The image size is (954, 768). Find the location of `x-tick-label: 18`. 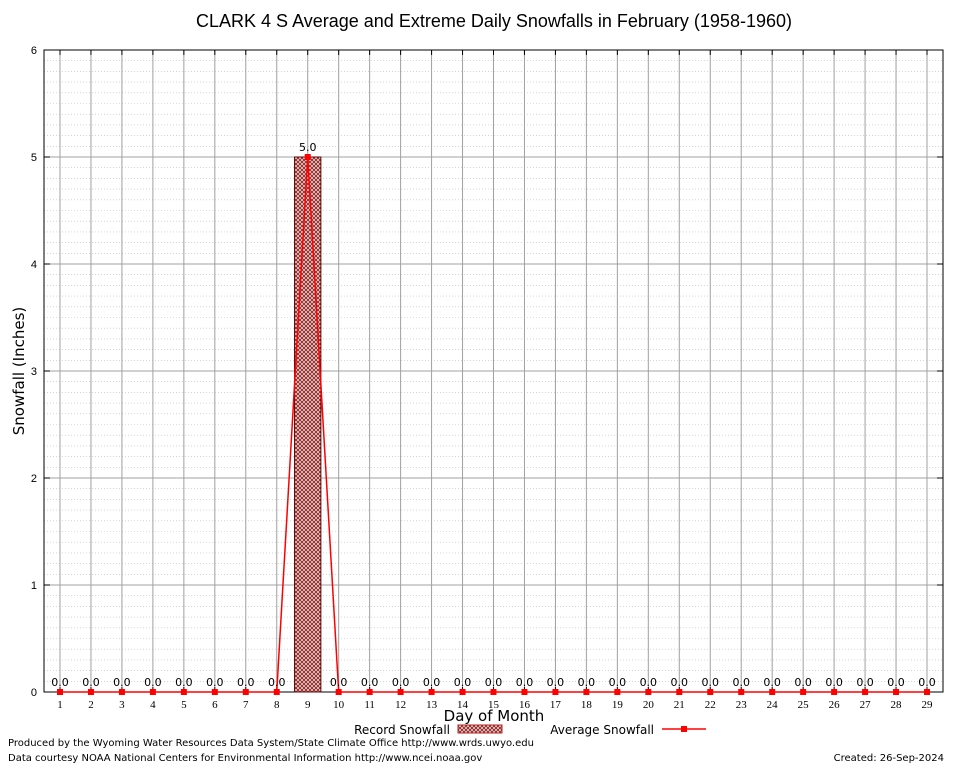

x-tick-label: 18 is located at coordinates (587, 705).